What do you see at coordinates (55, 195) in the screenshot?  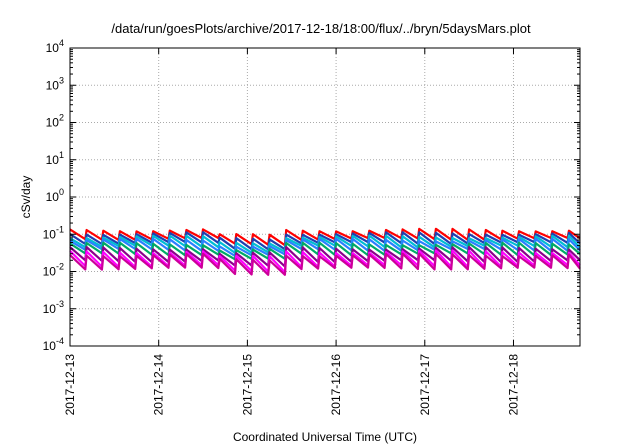 I see `y-tick-label: 10⁰` at bounding box center [55, 195].